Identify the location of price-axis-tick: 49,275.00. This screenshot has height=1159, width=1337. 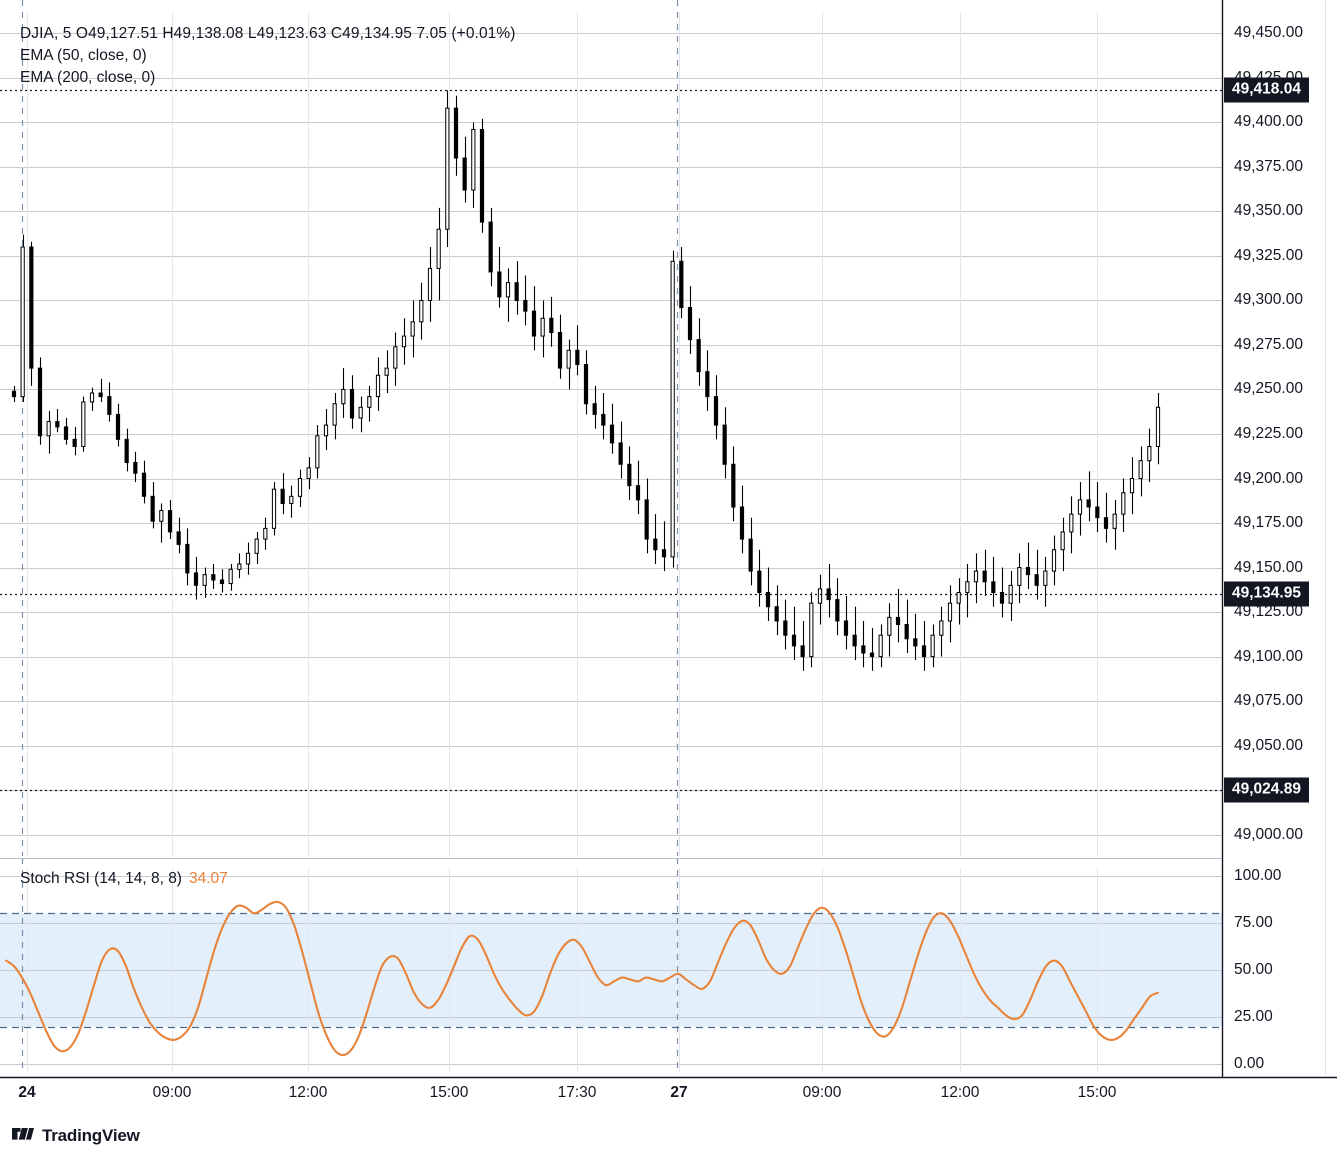
(1268, 344).